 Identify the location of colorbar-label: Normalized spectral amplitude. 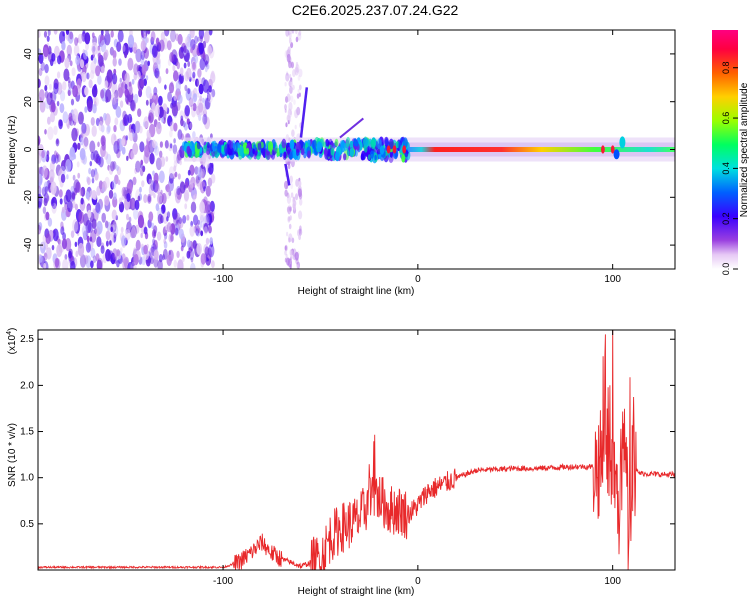
(744, 149).